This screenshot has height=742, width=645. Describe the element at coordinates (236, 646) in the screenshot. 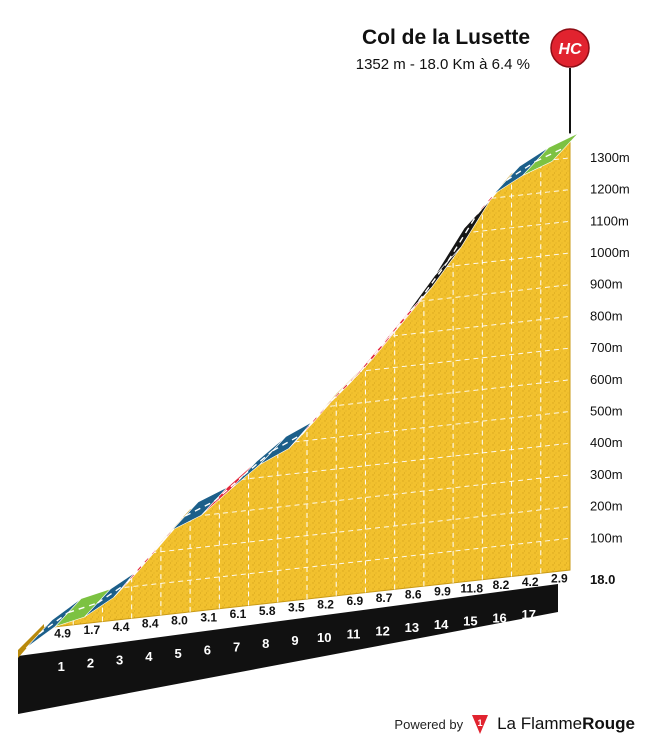

I see `km-marker-label: 7` at that location.